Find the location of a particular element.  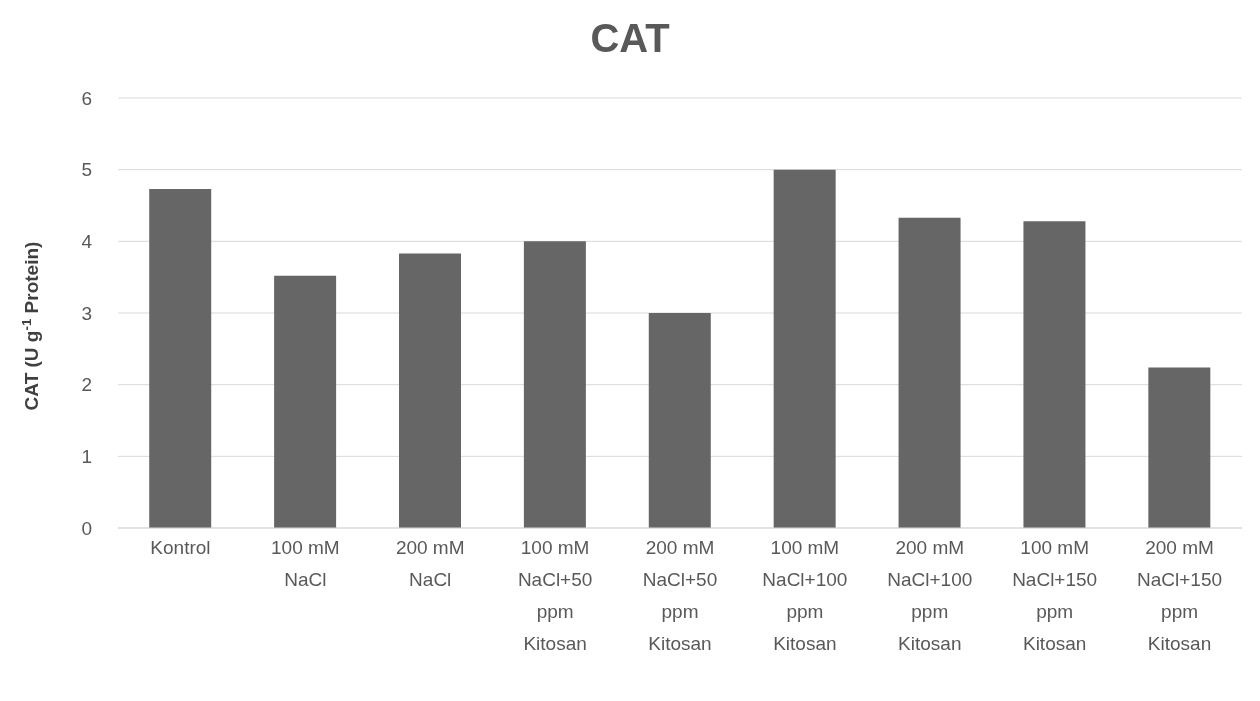

chart-title: CAT is located at coordinates (630, 38).